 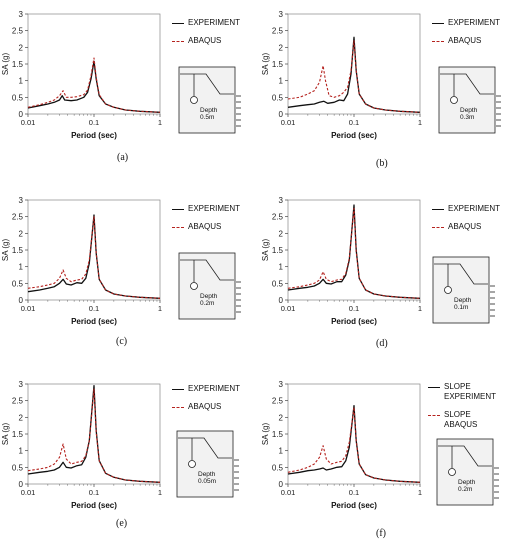 What do you see at coordinates (206, 219) in the screenshot?
I see `legend-c: EXPERIMENT ABAQUS` at bounding box center [206, 219].